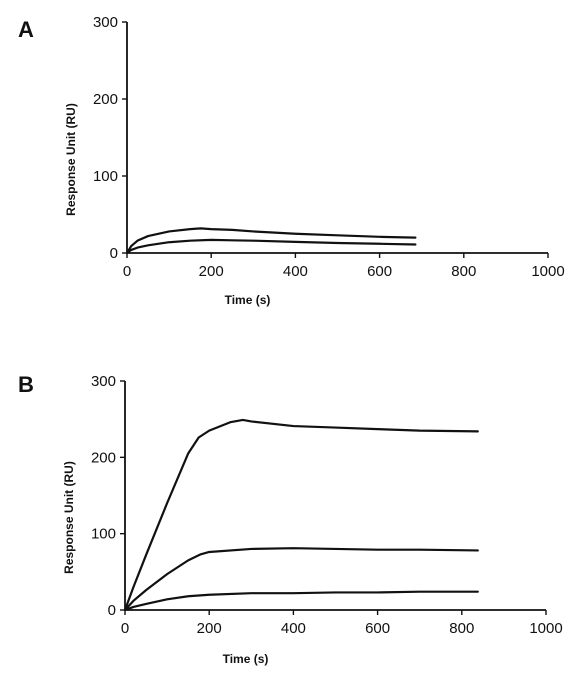 This screenshot has width=585, height=681. I want to click on panel-b-y-tick-label: 200, so click(103, 457).